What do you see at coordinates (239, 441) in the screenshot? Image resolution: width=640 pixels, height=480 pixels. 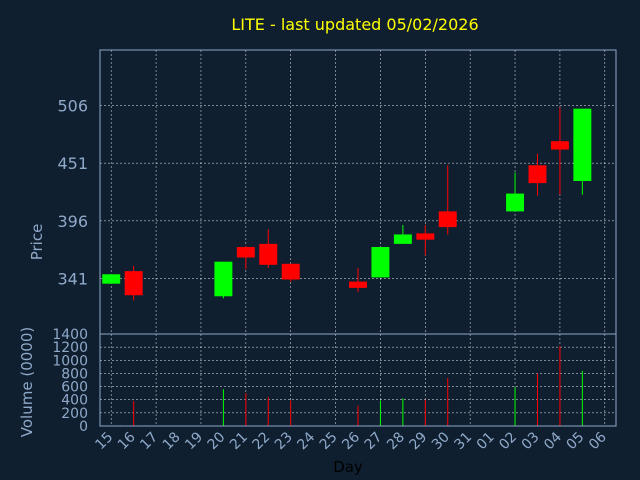 I see `x-tick-label: 21` at bounding box center [239, 441].